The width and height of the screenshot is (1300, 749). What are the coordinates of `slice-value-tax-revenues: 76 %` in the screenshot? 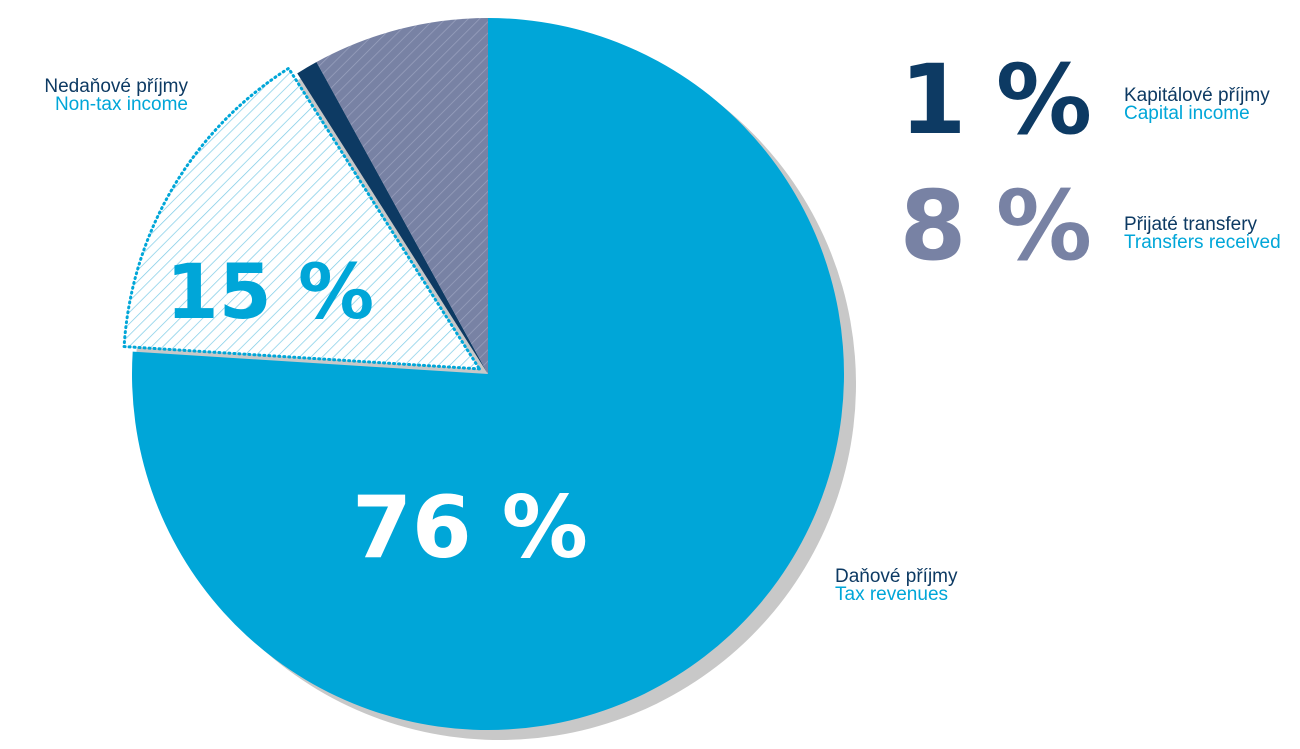 It's located at (470, 528).